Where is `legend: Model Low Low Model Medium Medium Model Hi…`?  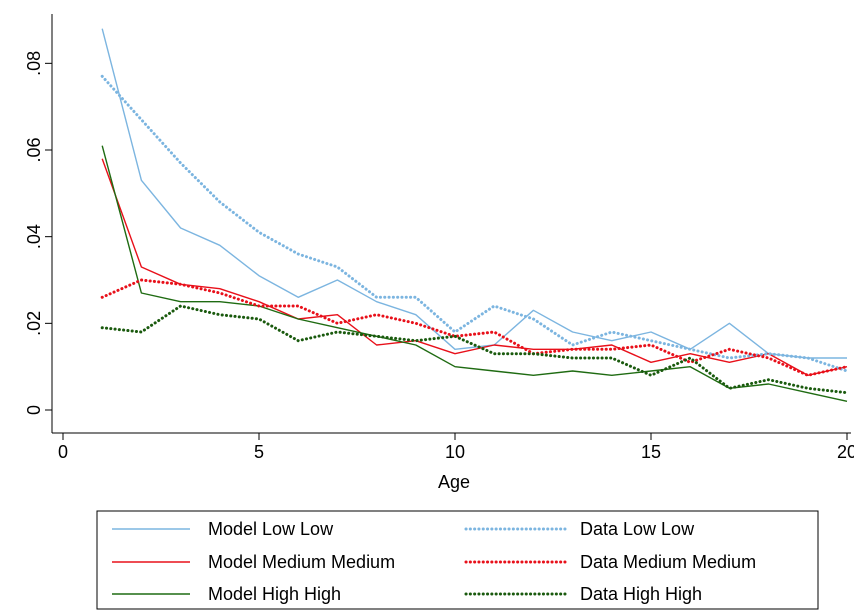 legend: Model Low Low Model Medium Medium Model Hi… is located at coordinates (457, 560).